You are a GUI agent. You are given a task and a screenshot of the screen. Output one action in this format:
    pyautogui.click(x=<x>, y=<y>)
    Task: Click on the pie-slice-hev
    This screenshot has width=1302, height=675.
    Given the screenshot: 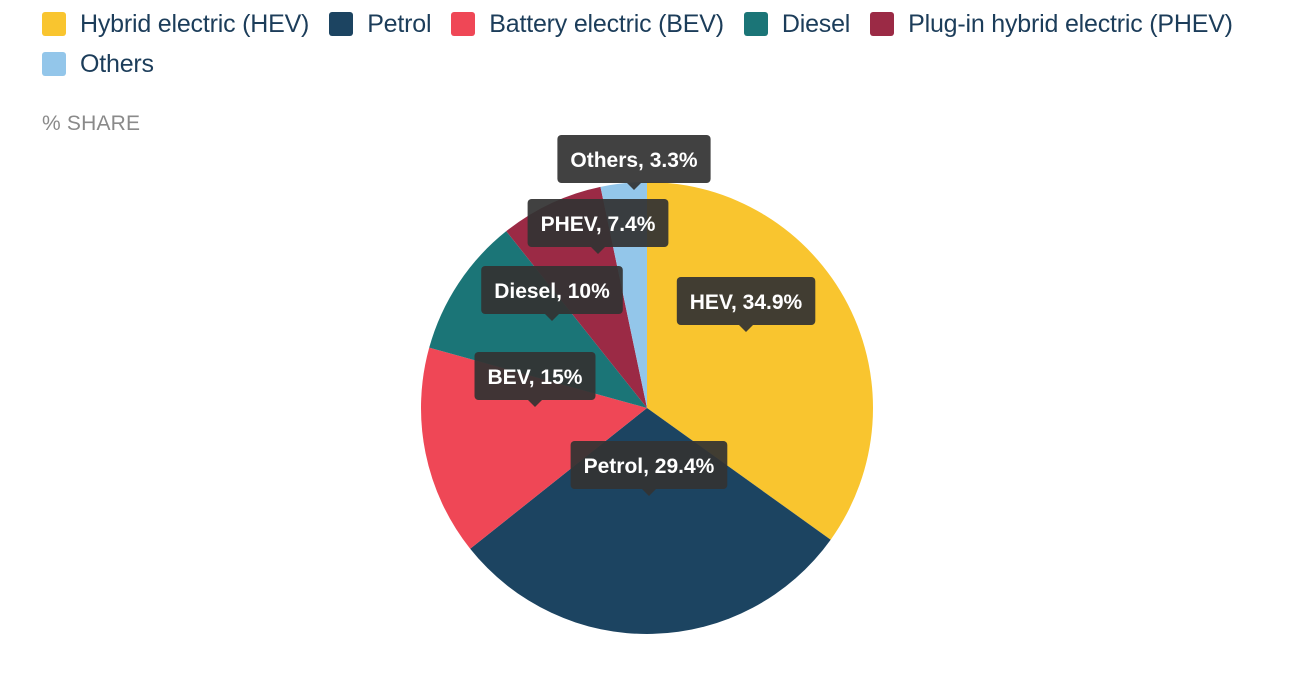 What is the action you would take?
    pyautogui.click(x=760, y=361)
    